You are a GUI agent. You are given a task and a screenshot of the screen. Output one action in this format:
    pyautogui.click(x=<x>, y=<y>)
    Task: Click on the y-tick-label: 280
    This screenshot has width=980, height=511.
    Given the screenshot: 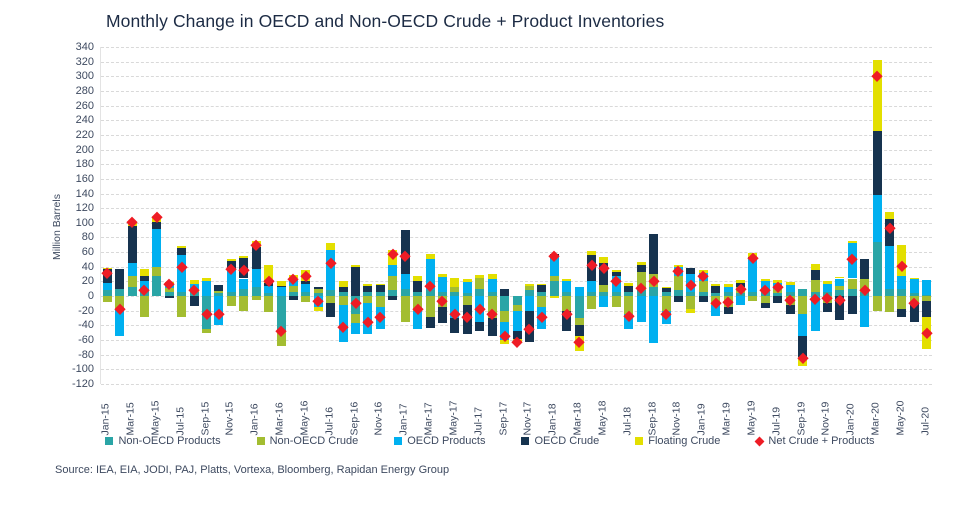 What is the action you would take?
    pyautogui.click(x=84, y=90)
    